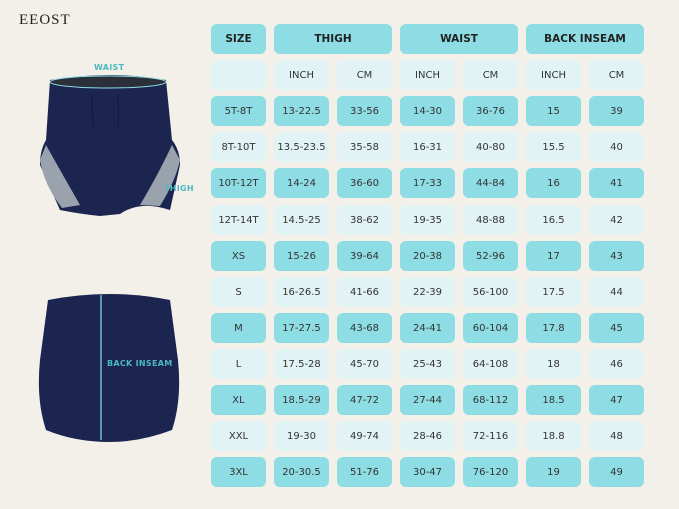  What do you see at coordinates (616, 400) in the screenshot?
I see `measurement-cell: 47` at bounding box center [616, 400].